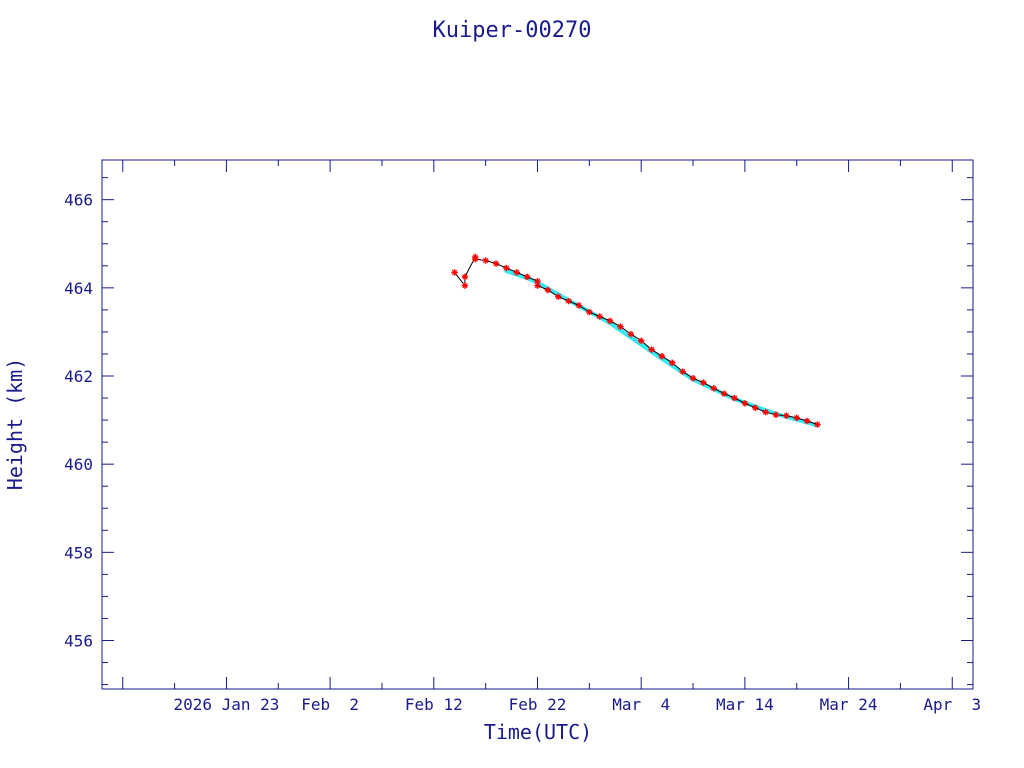 This screenshot has width=1024, height=768. Describe the element at coordinates (78, 288) in the screenshot. I see `y-tick-label: 464` at that location.